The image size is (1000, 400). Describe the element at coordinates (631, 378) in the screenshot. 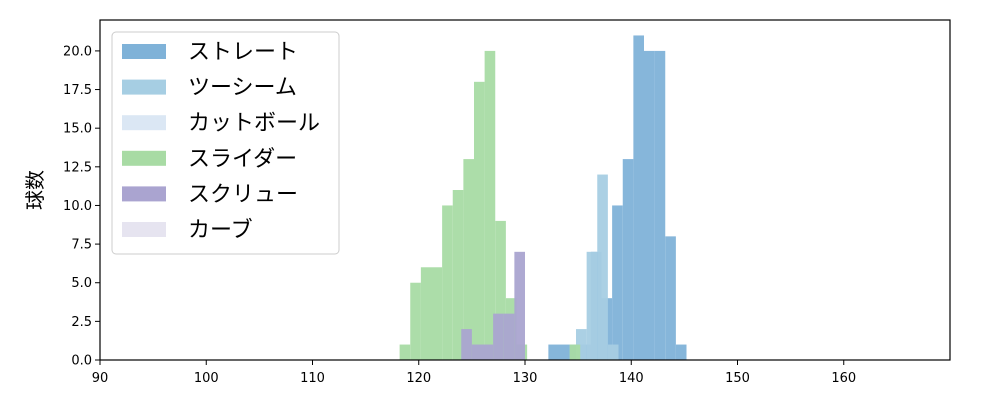

I see `x-tick-label: 140` at that location.